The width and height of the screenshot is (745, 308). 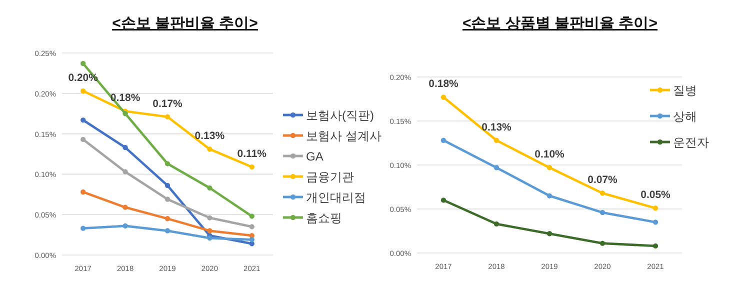 What do you see at coordinates (324, 218) in the screenshot?
I see `legend-label: 홈쇼핑` at bounding box center [324, 218].